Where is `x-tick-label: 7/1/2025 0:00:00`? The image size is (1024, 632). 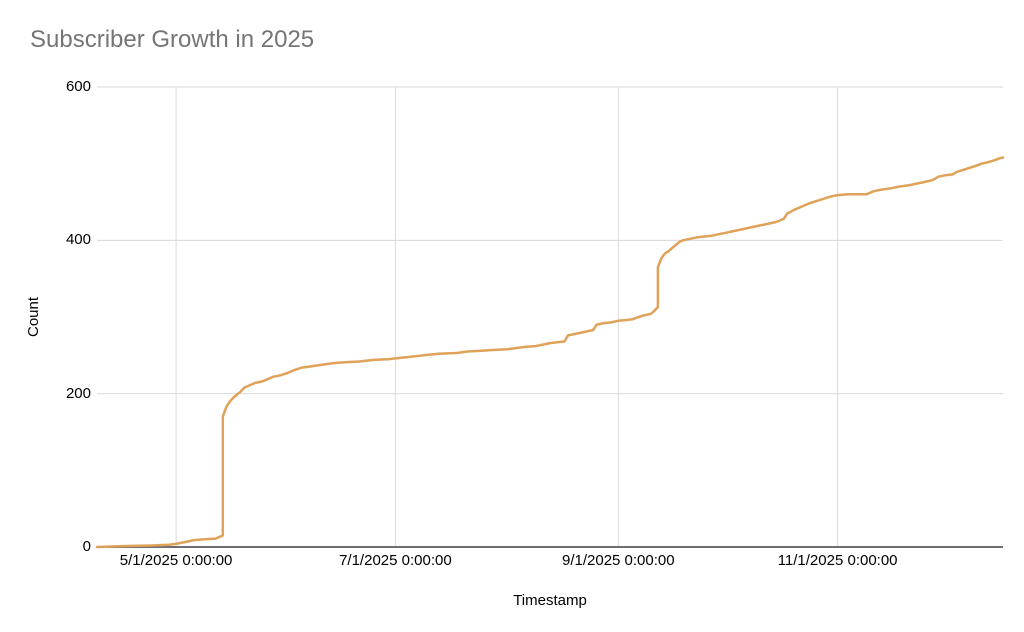
x-tick-label: 7/1/2025 0:00:00 is located at coordinates (395, 560).